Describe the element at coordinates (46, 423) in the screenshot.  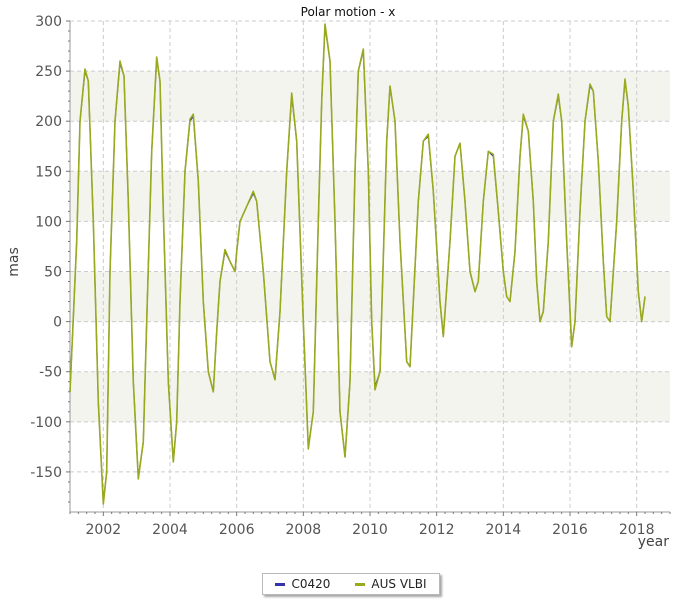
I see `y-tick-label: -100` at that location.